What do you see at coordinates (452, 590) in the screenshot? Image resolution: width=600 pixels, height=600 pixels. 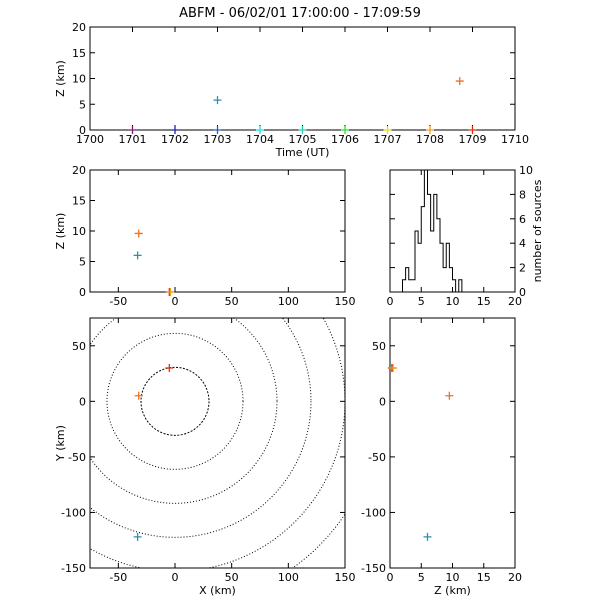 I see `x-axis-label: Z (km)` at bounding box center [452, 590].